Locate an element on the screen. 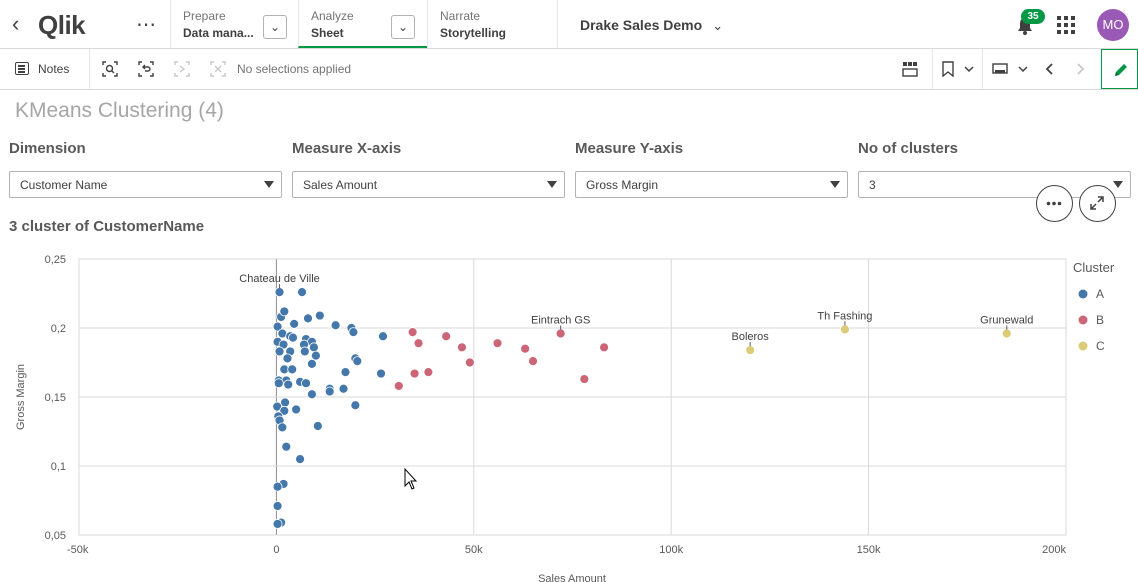 This screenshot has height=582, width=1138. app-title-dropdown: Drake Sales Demo ⌄ is located at coordinates (642, 24).